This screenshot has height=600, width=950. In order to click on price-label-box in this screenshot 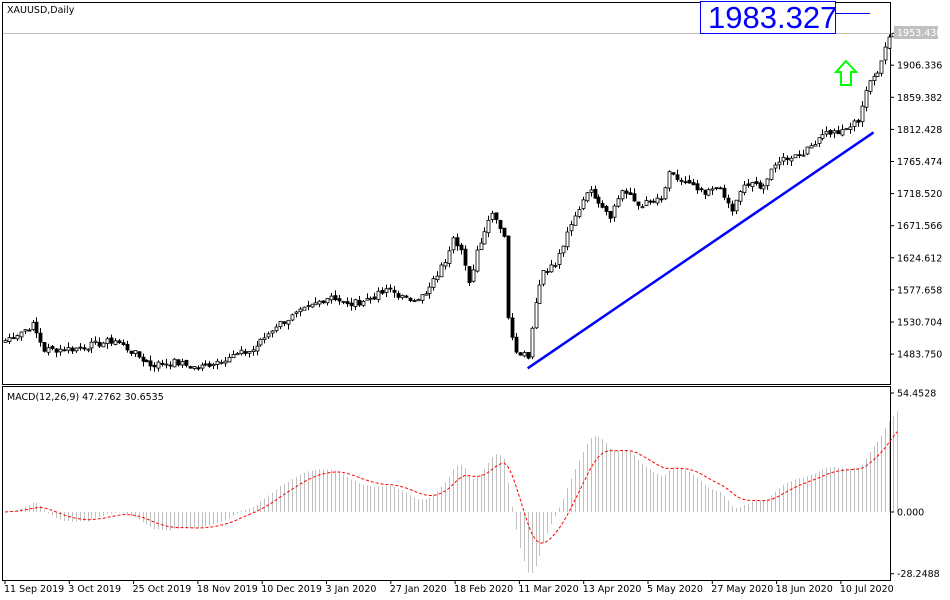, I will do `click(768, 17)`.